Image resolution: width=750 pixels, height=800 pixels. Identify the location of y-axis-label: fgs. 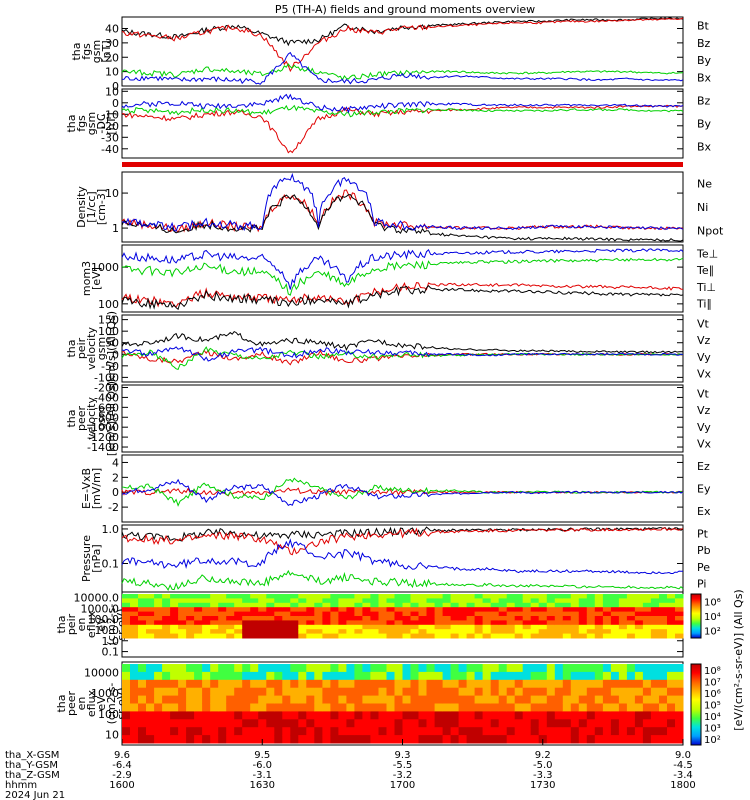
(81, 123).